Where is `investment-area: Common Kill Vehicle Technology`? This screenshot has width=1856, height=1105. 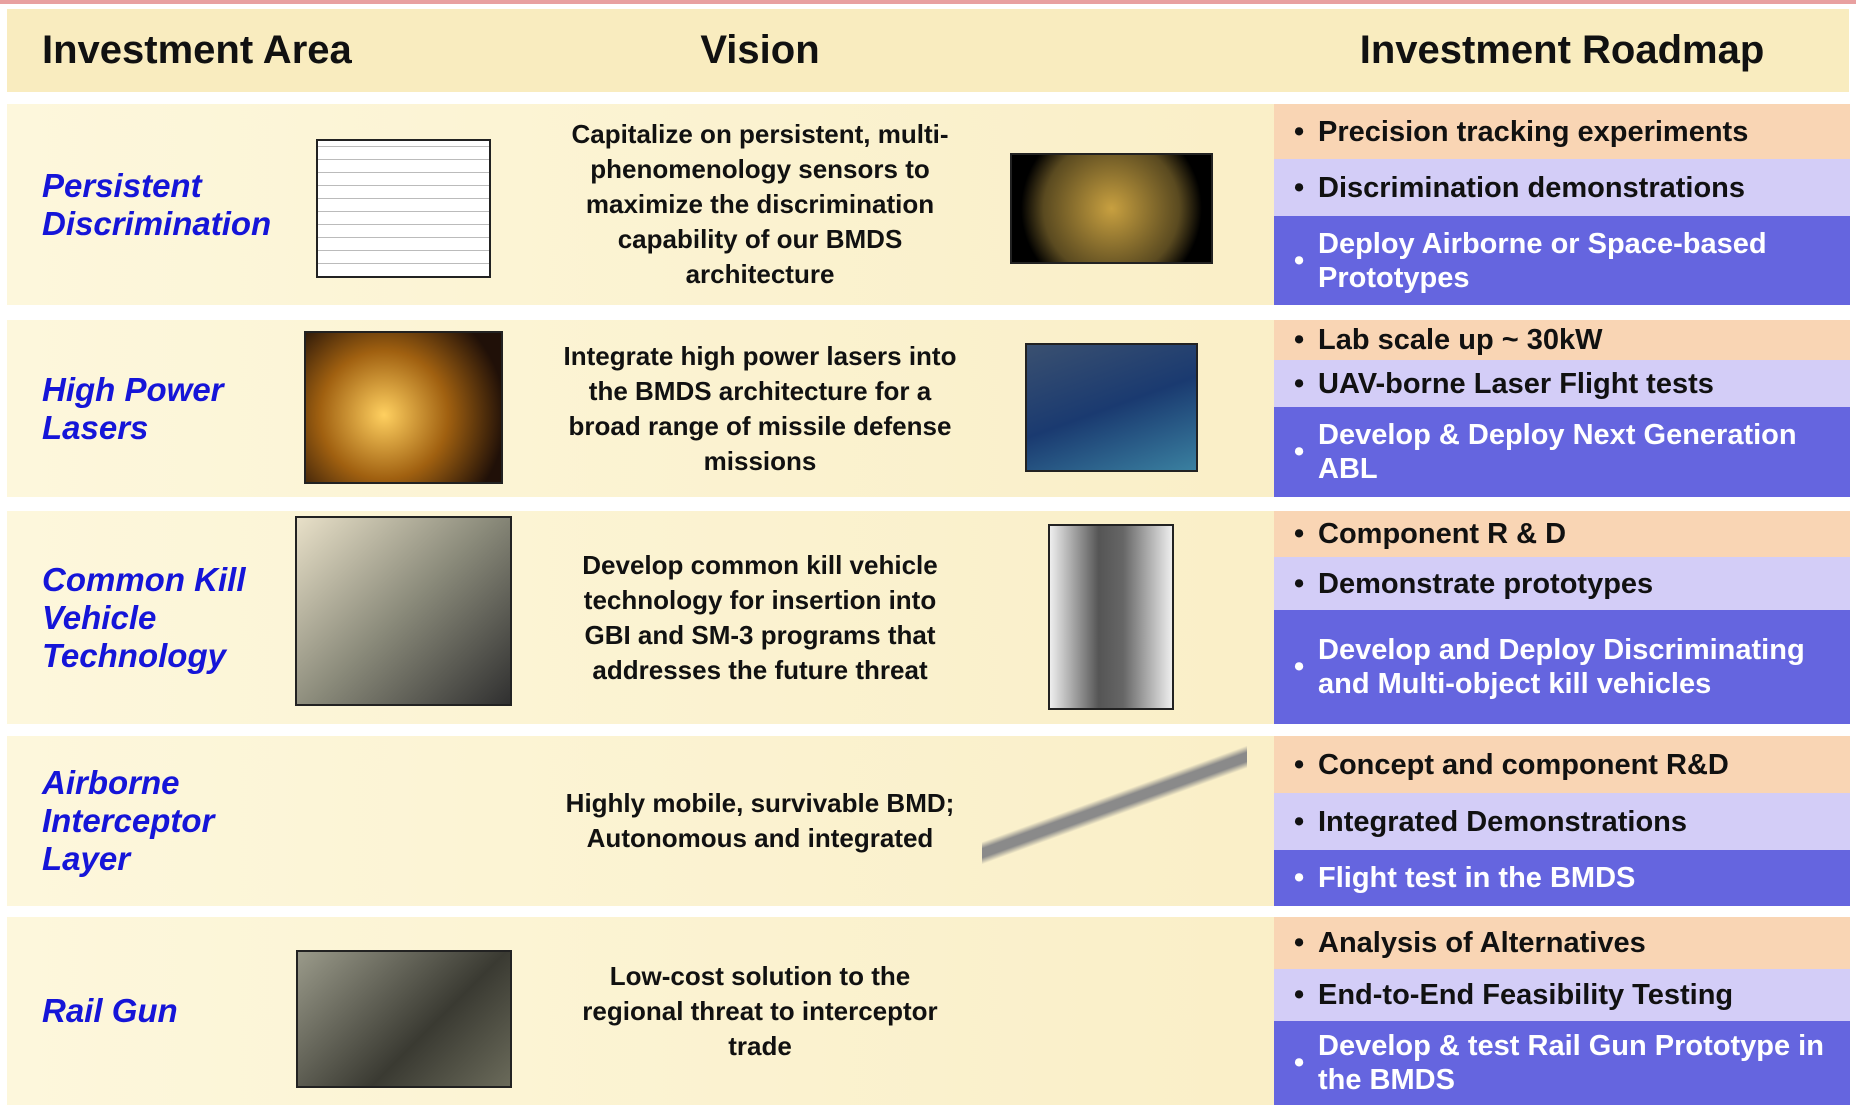
investment-area: Common Kill Vehicle Technology is located at coordinates (144, 617).